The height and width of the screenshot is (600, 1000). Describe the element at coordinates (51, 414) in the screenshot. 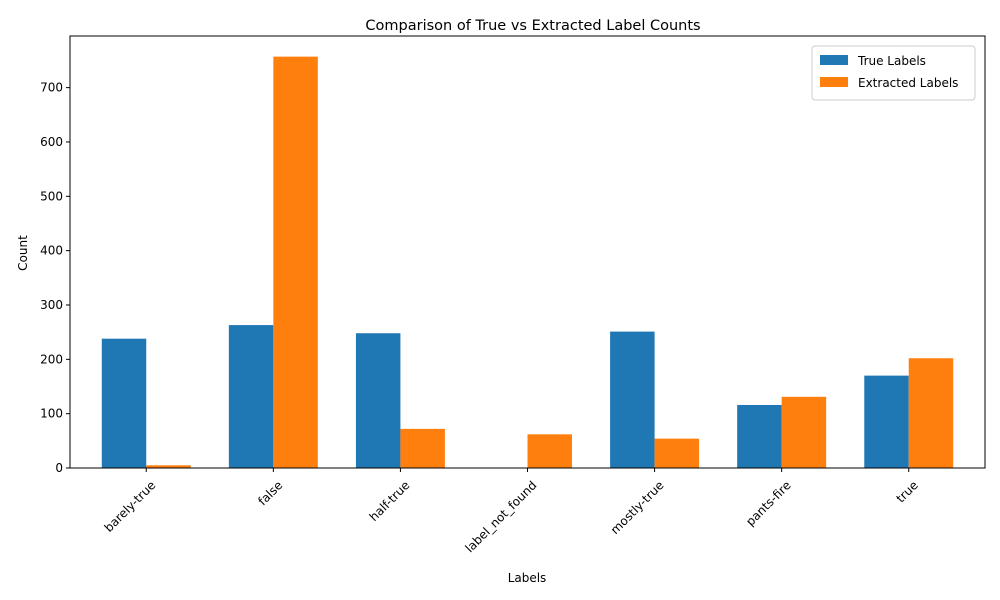

I see `y-tick-label: 100` at that location.